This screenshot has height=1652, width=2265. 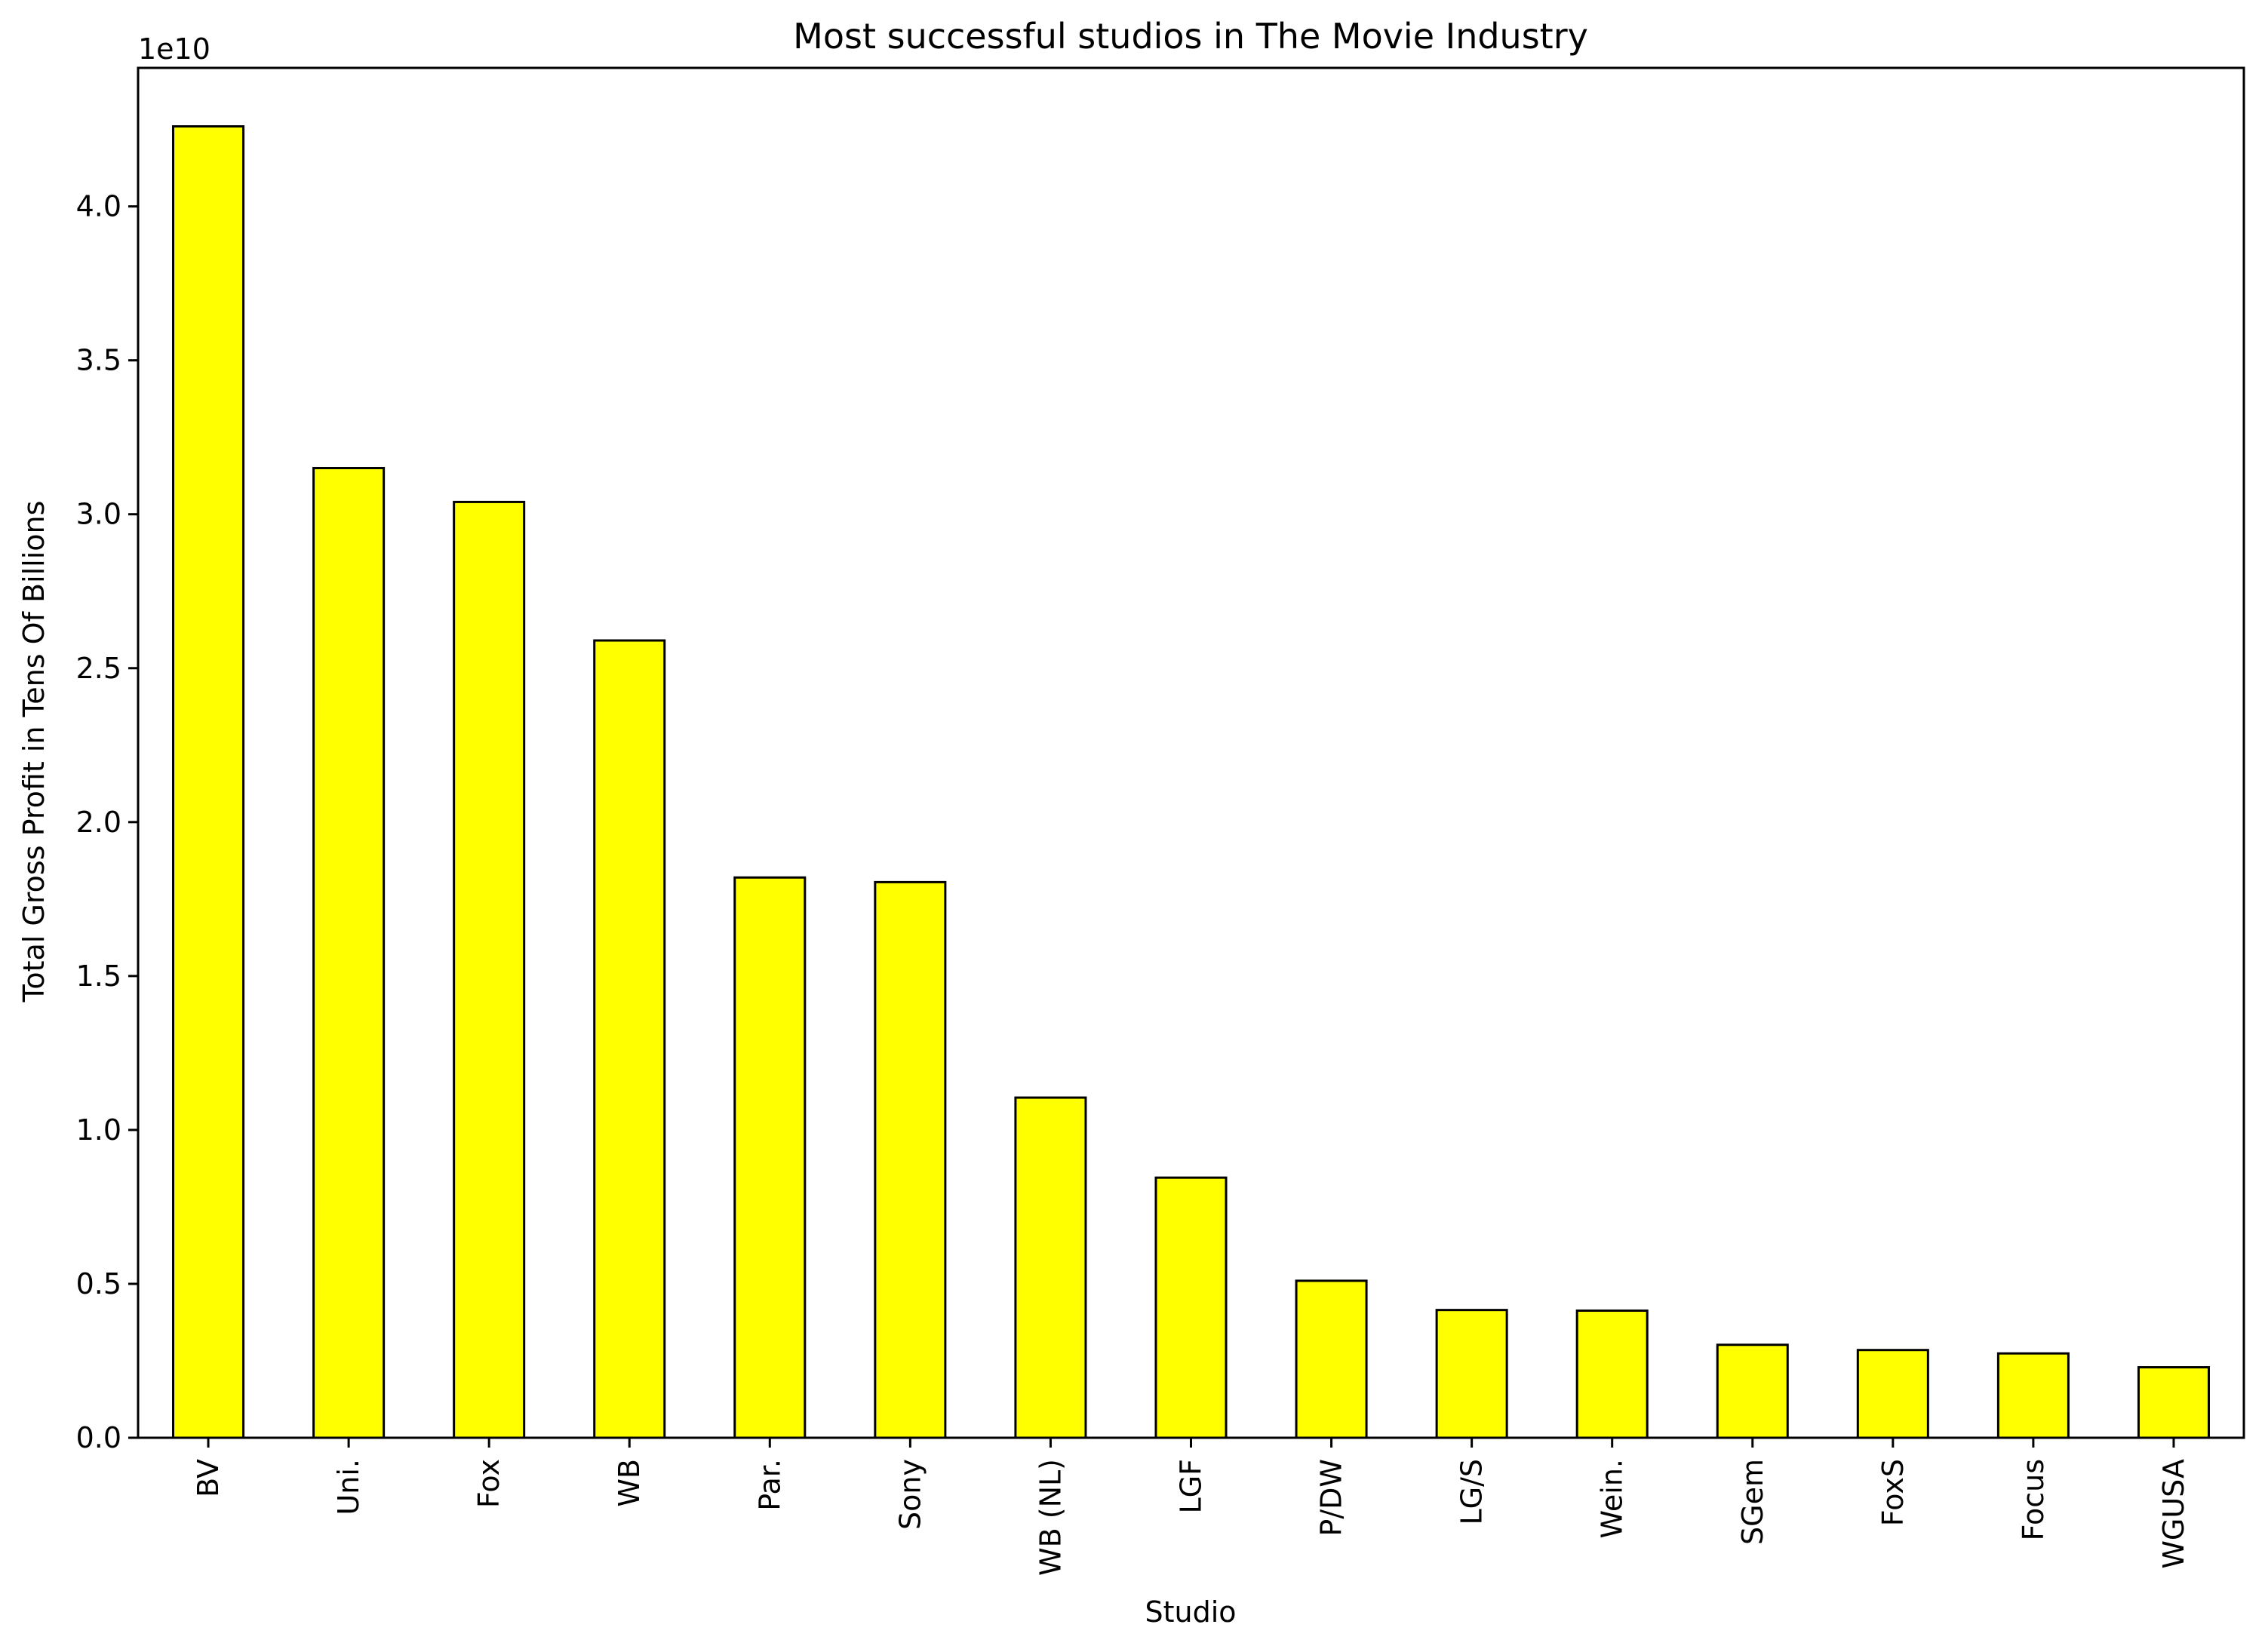 I want to click on y-tick-label: 2.0, so click(x=98, y=822).